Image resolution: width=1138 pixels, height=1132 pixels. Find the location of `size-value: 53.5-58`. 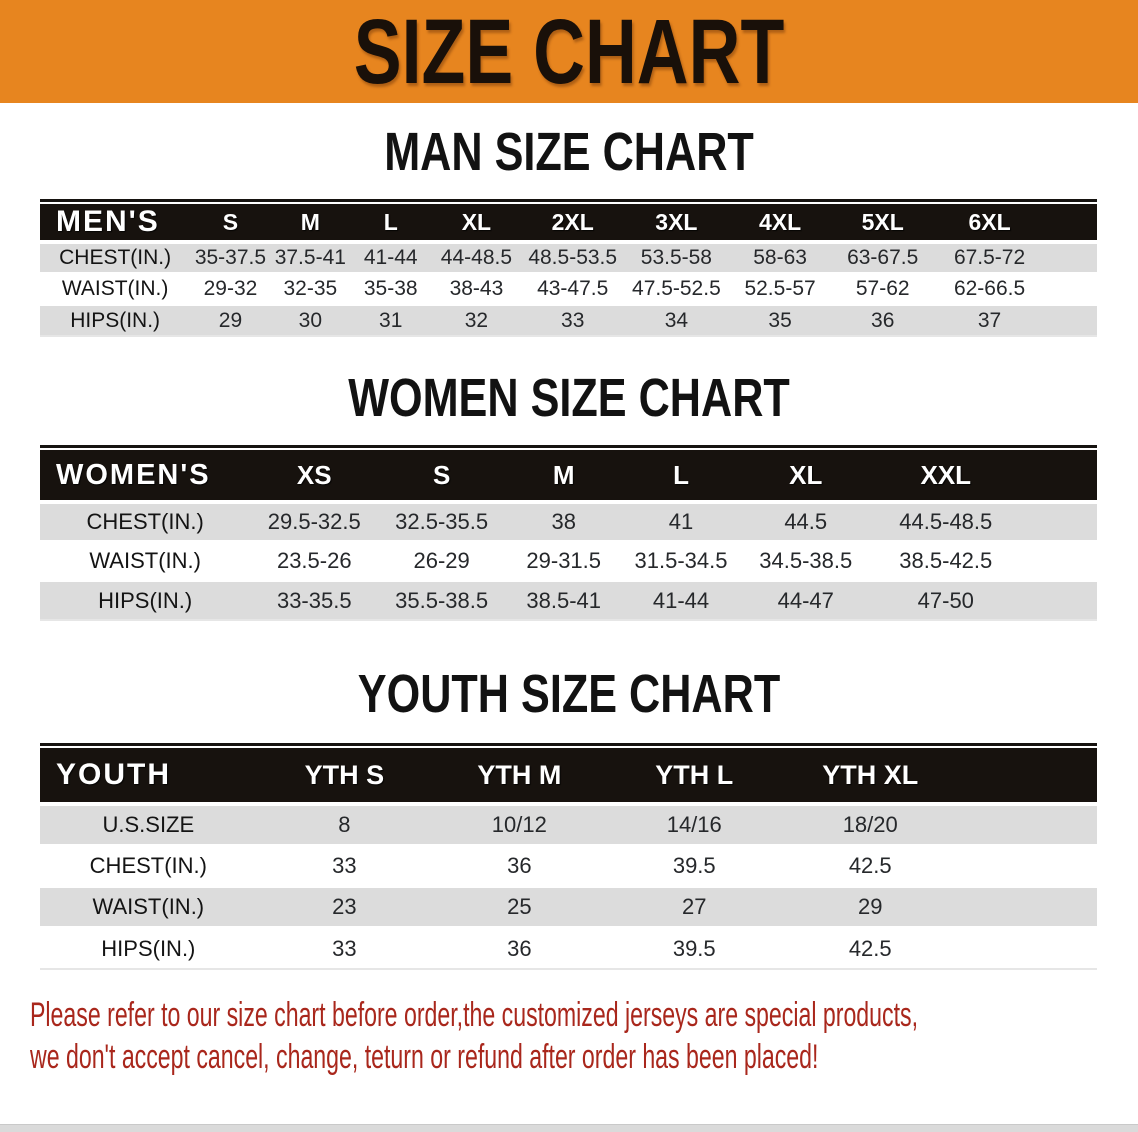

size-value: 53.5-58 is located at coordinates (676, 259).